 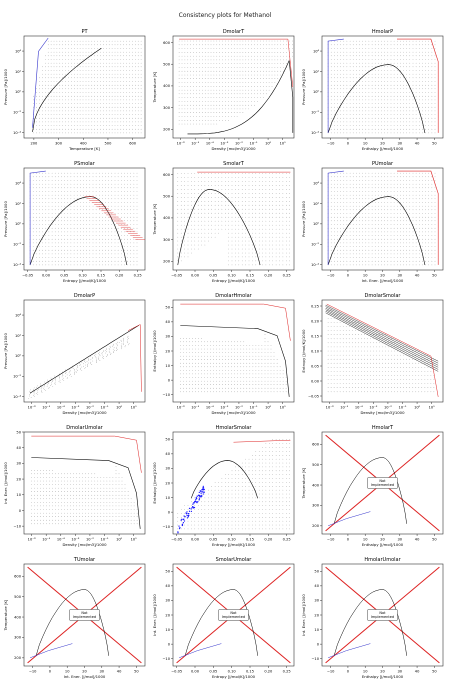 What do you see at coordinates (287, 672) in the screenshot?
I see `x-tick-label: 0.25` at bounding box center [287, 672].